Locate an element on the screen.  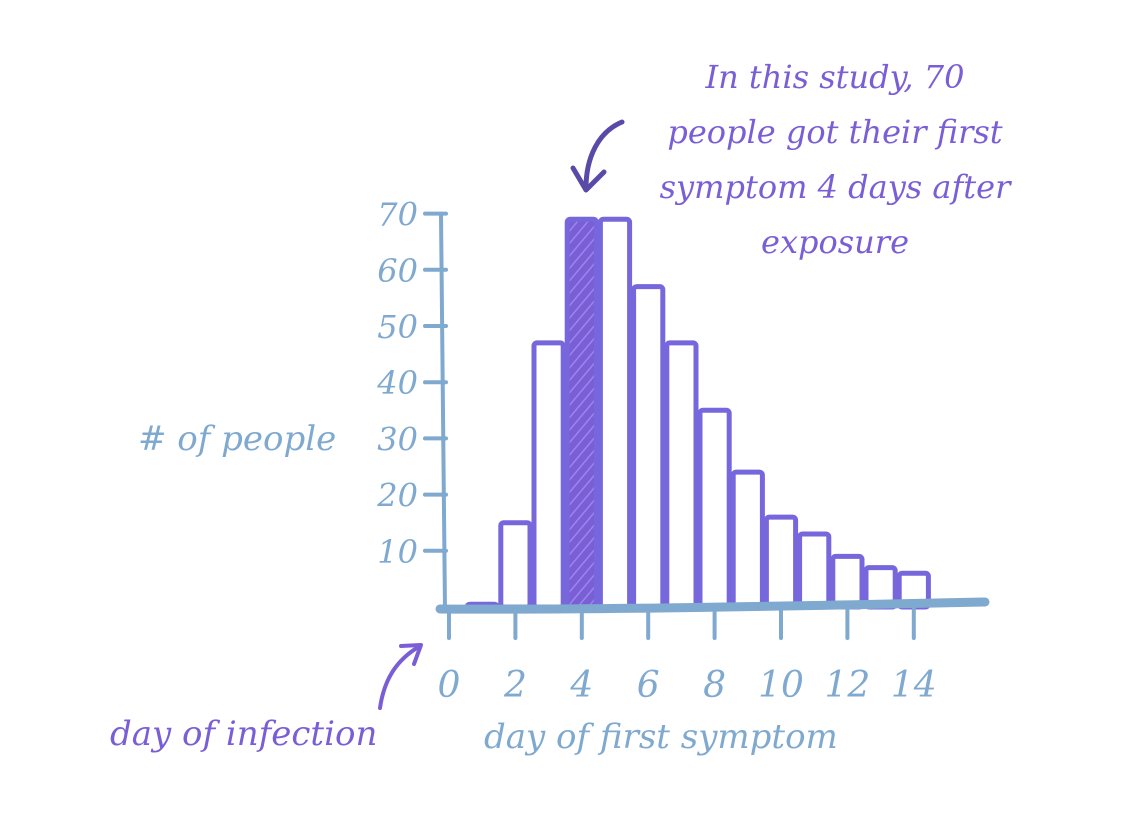
origin-annotation: day of infection is located at coordinates (243, 734).